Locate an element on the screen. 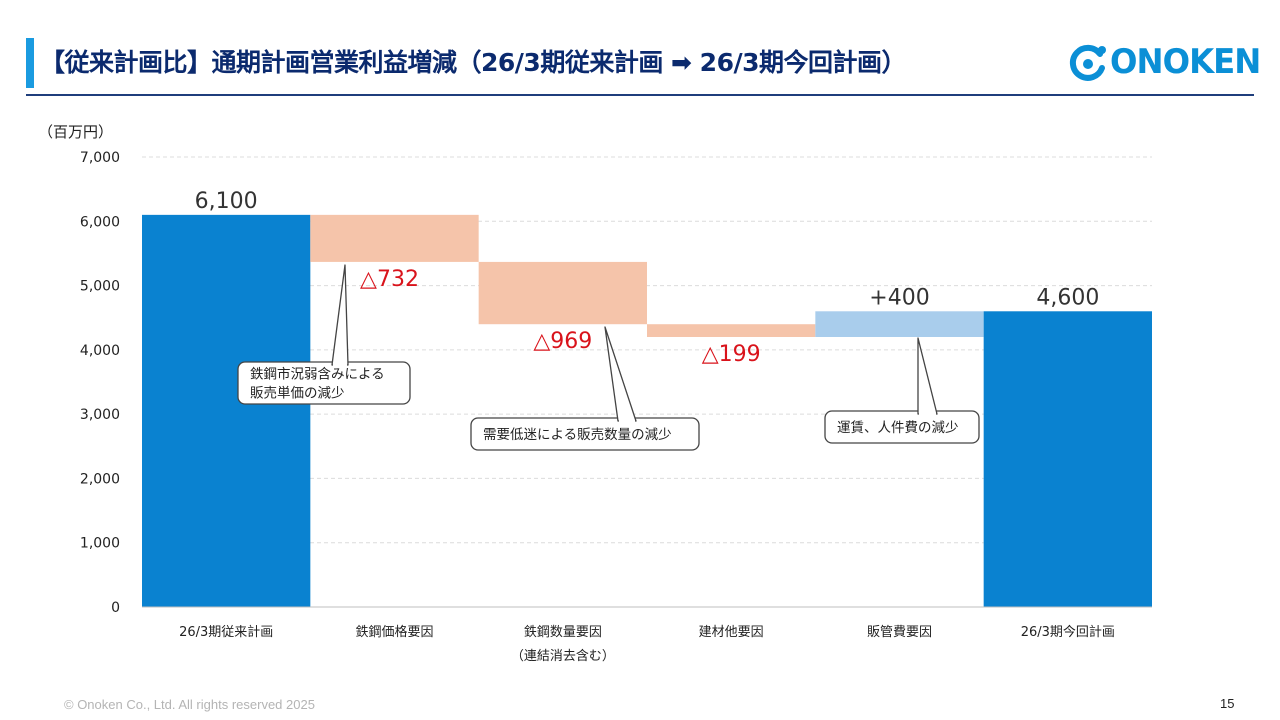  title-accent-bar is located at coordinates (30, 63).